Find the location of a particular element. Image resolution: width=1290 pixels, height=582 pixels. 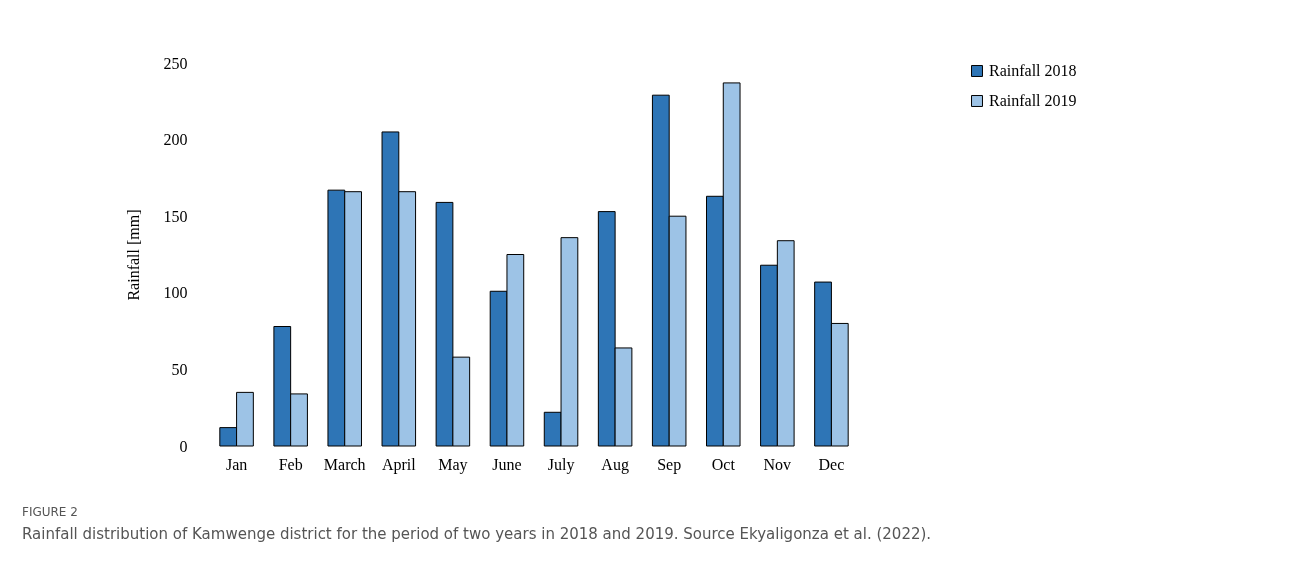

legend-label: Rainfall 2018 is located at coordinates (1033, 70).